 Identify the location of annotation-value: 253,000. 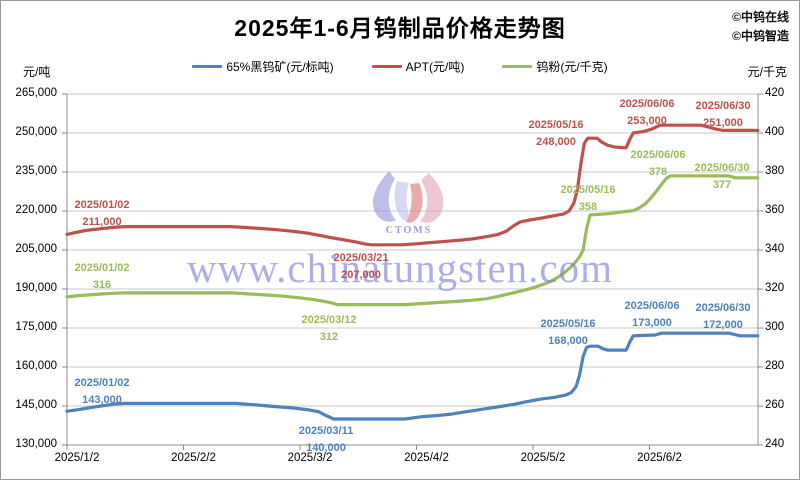
(647, 121).